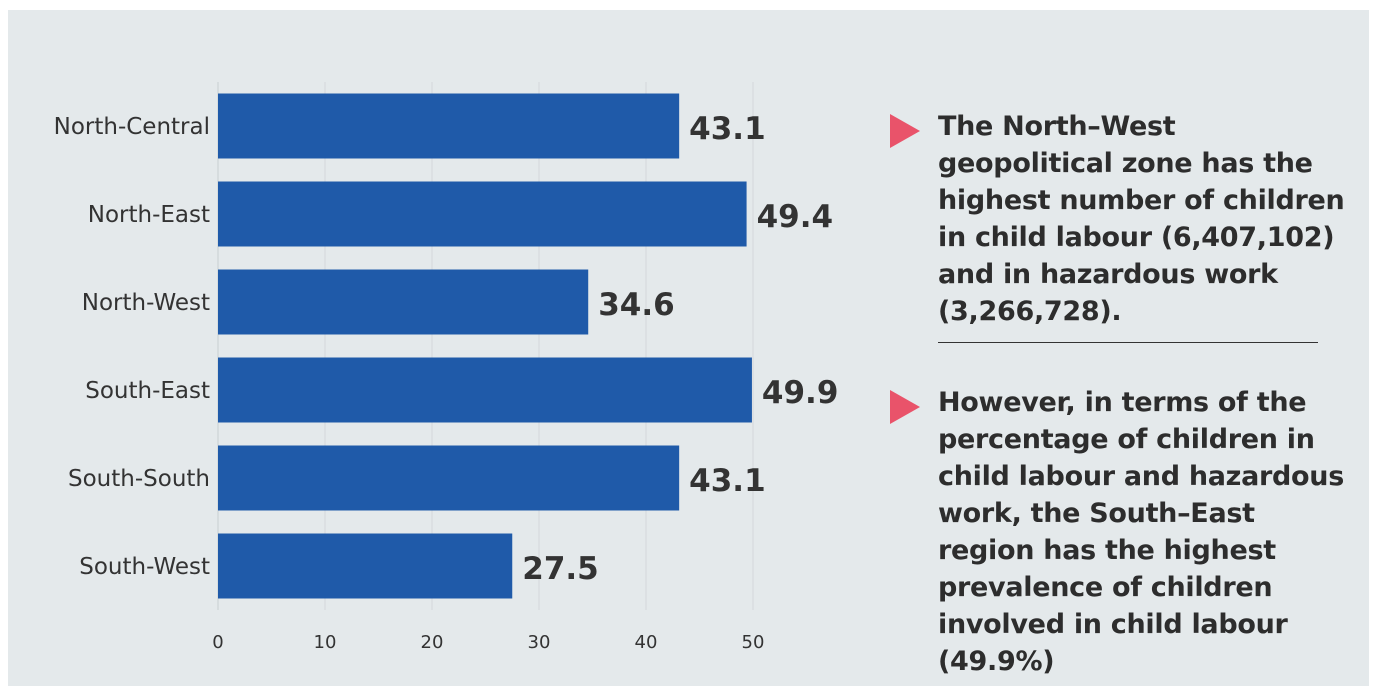 Image resolution: width=1375 pixels, height=691 pixels. I want to click on category-label: North-Central, so click(132, 127).